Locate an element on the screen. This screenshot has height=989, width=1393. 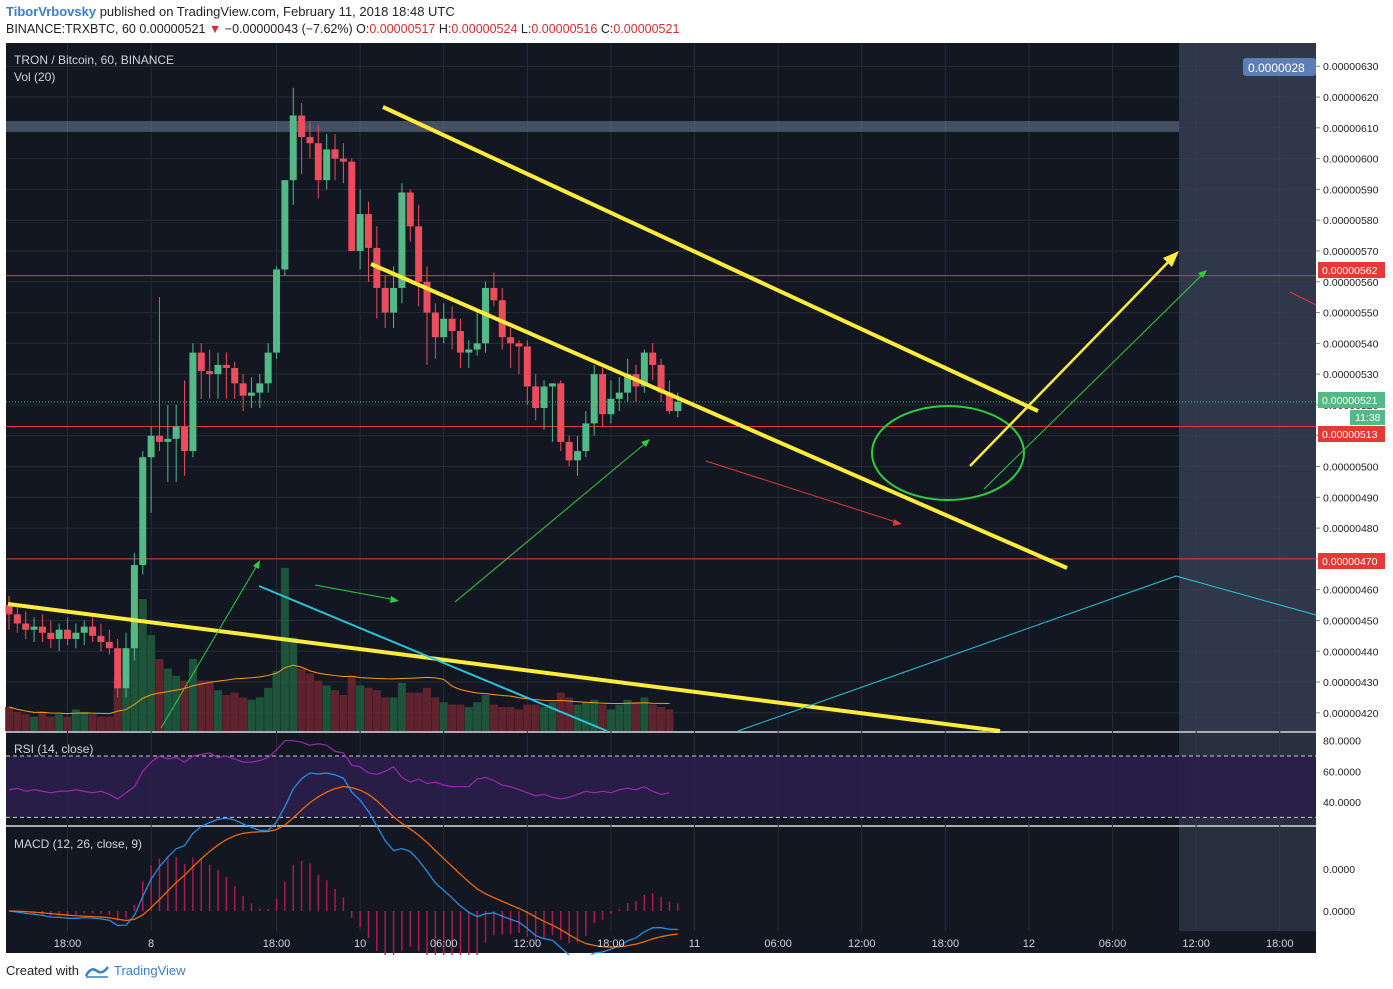
footer: Created with TradingView is located at coordinates (96, 970).